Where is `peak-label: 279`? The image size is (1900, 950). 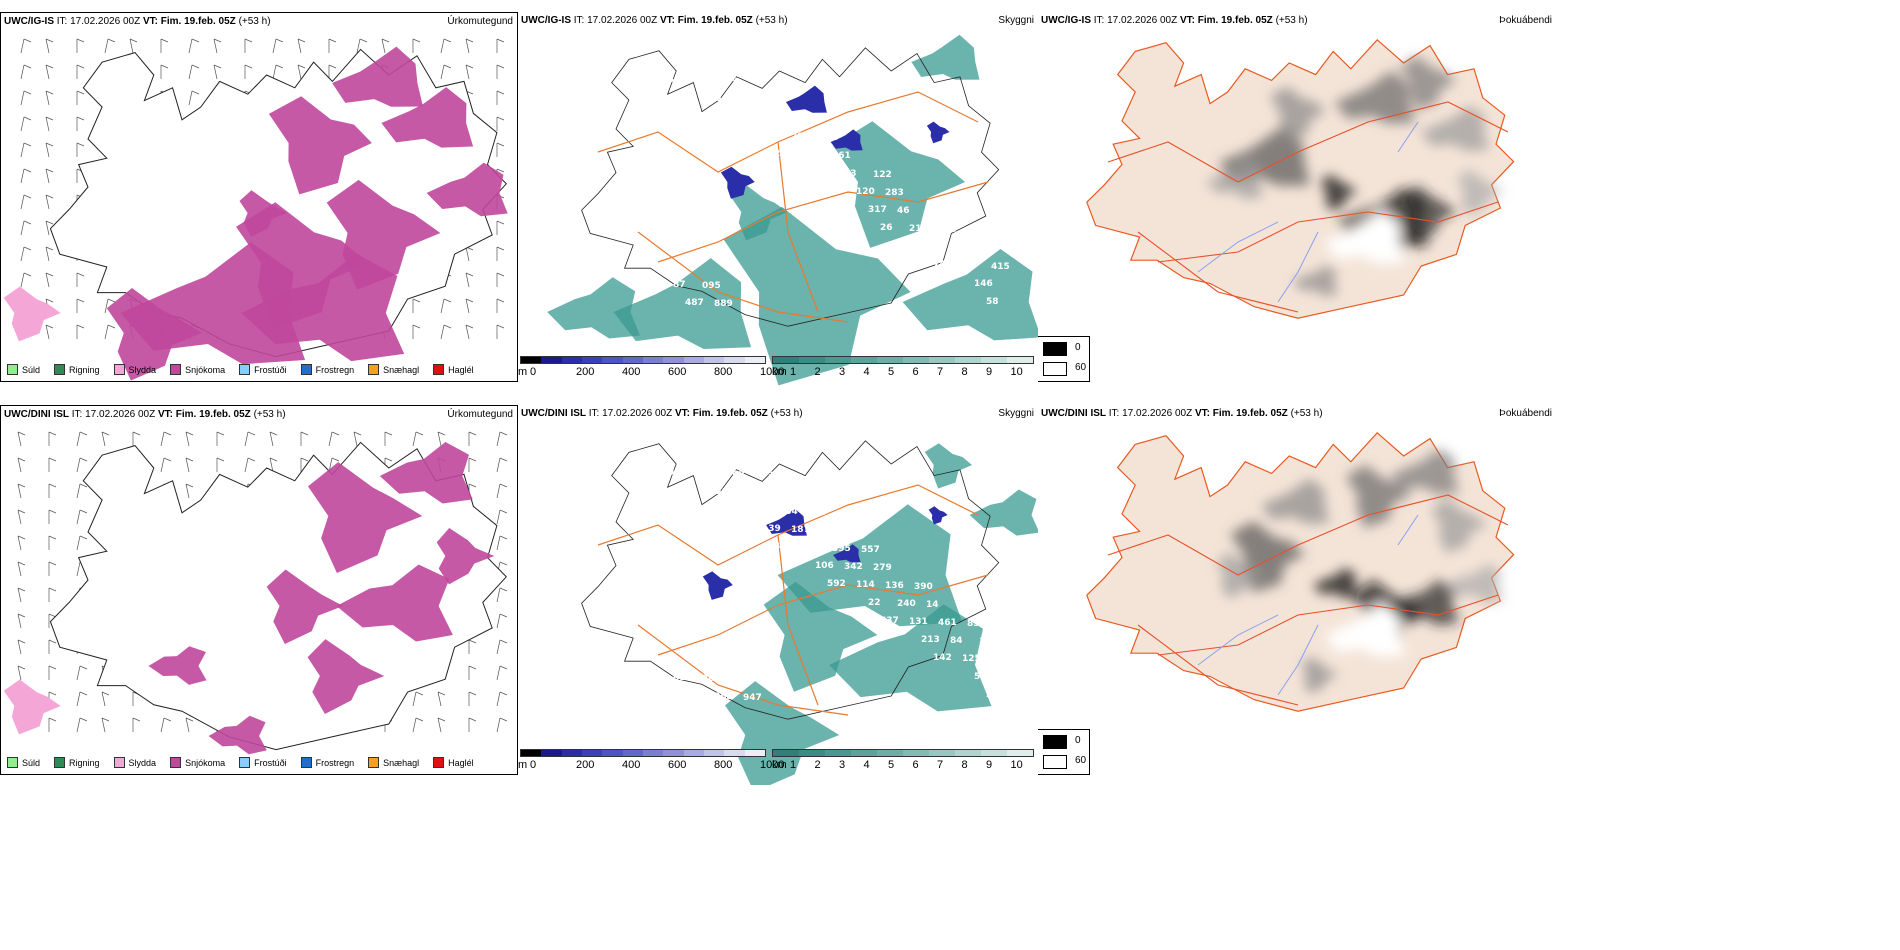 peak-label: 279 is located at coordinates (882, 568).